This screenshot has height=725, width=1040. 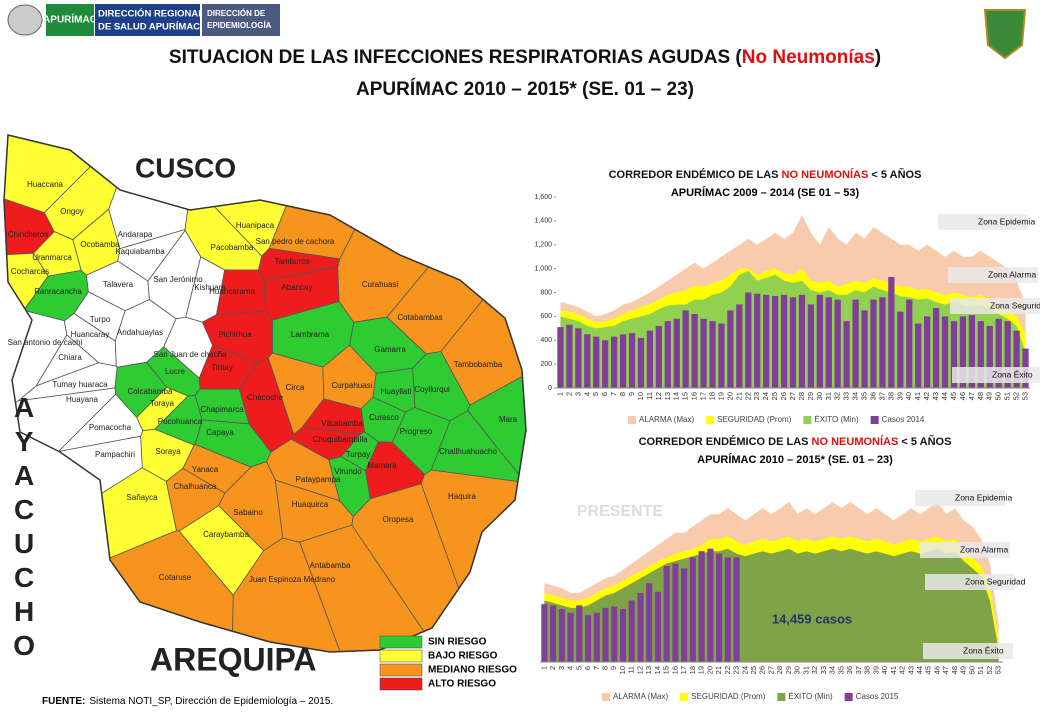 I want to click on x-tick-label: 24, so click(x=765, y=396).